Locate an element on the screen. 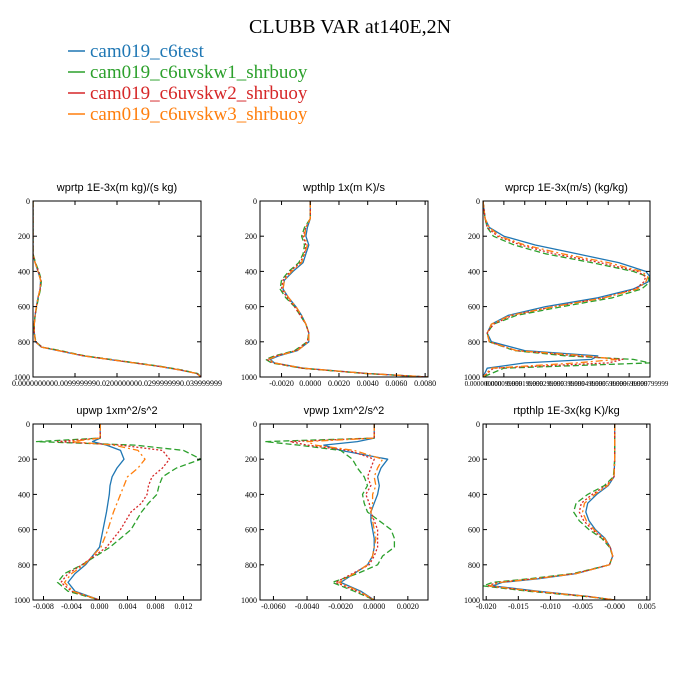 Image resolution: width=700 pixels, height=700 pixels. x-tick-label: -0.008 is located at coordinates (43, 606).